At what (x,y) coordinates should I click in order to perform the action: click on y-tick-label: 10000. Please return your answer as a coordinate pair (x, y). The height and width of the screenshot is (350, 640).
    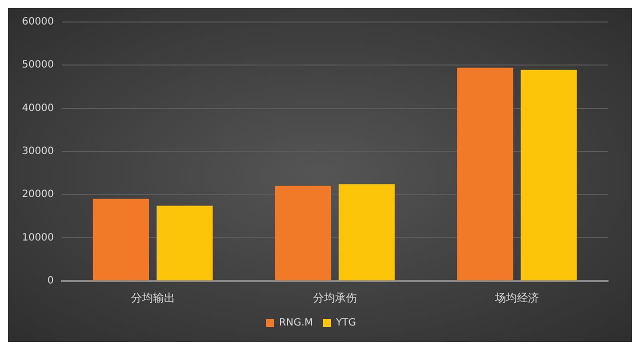
    Looking at the image, I should click on (38, 238).